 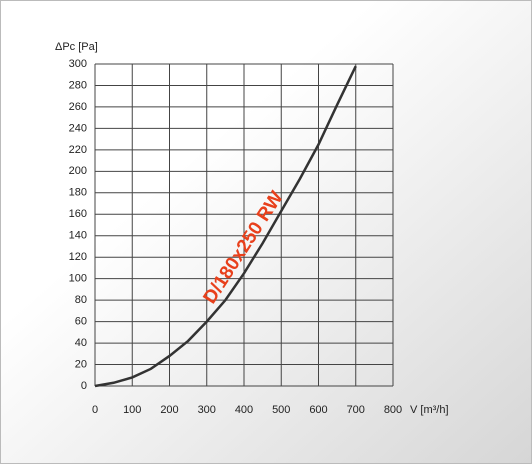 I want to click on y-tick-label: 160, so click(x=78, y=214).